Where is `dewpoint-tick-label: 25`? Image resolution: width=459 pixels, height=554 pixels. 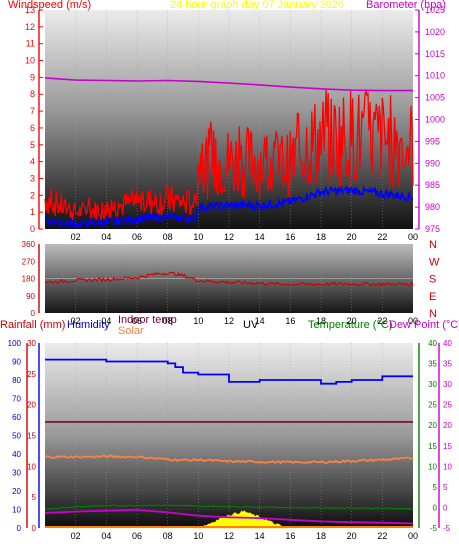
dewpoint-tick-label: 25 is located at coordinates (447, 405).